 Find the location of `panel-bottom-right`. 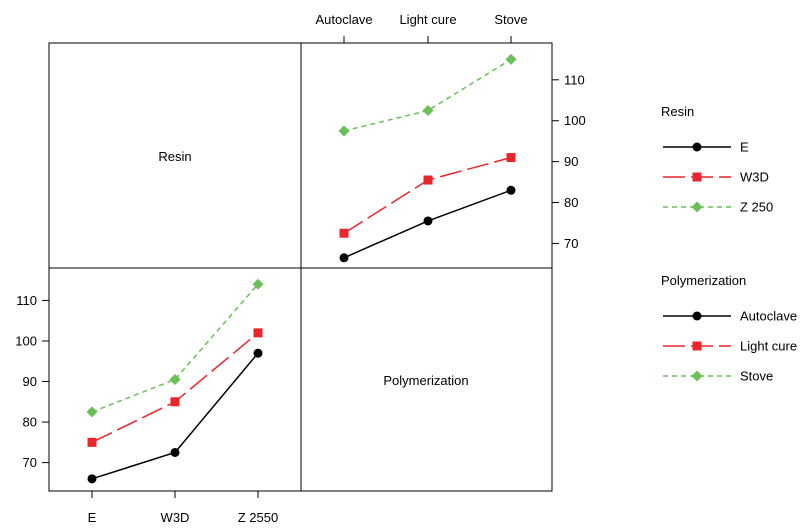

panel-bottom-right is located at coordinates (426, 379).